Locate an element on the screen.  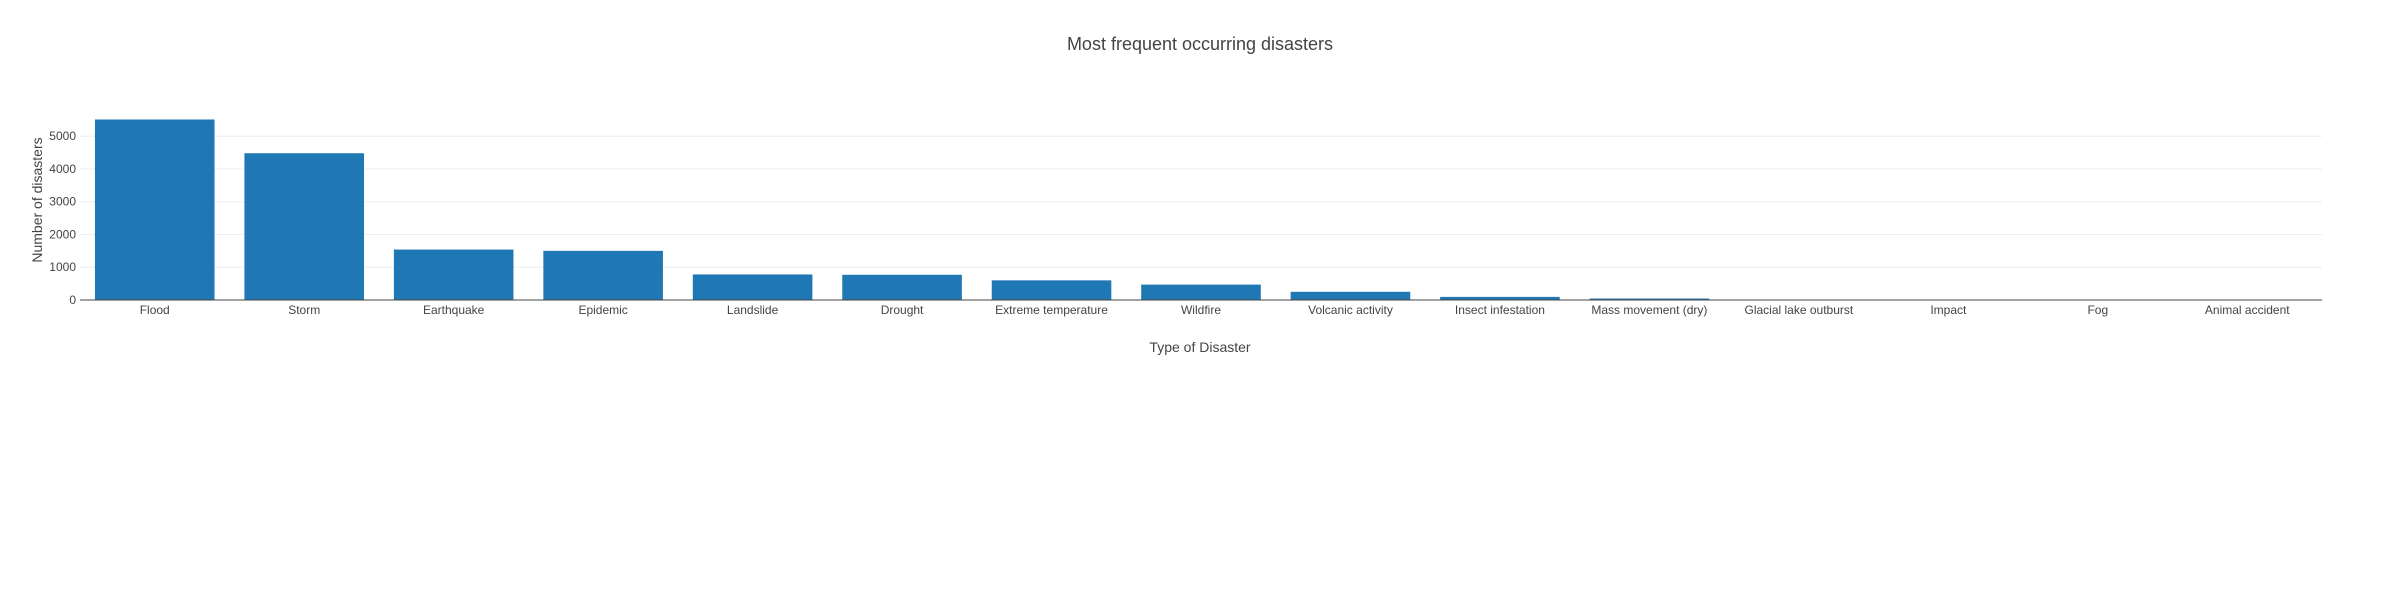
x-tick-label: Flood is located at coordinates (155, 310).